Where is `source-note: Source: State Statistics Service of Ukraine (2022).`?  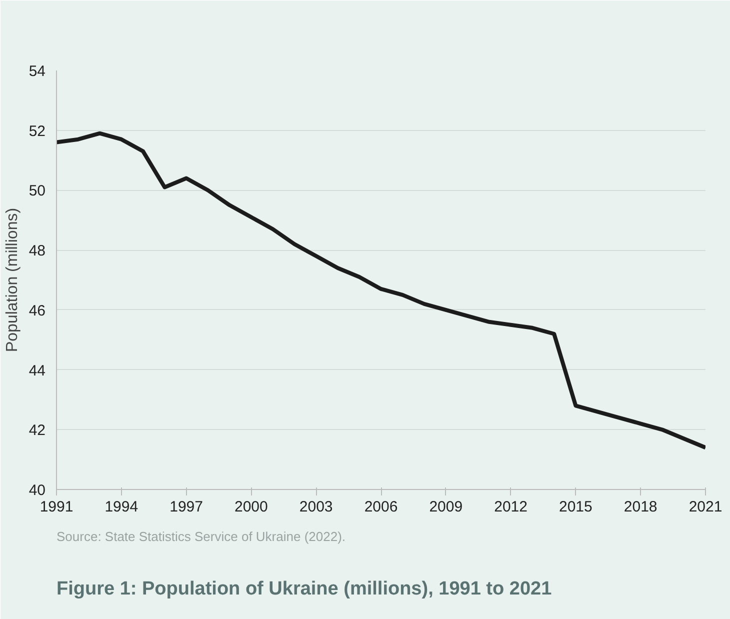 source-note: Source: State Statistics Service of Ukraine (2022). is located at coordinates (201, 536).